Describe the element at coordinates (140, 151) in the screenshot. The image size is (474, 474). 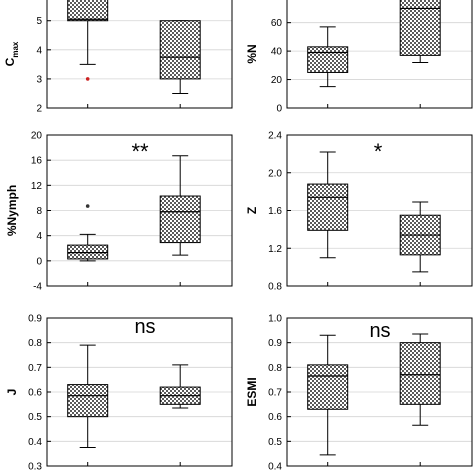
I see `significance-label: **` at that location.